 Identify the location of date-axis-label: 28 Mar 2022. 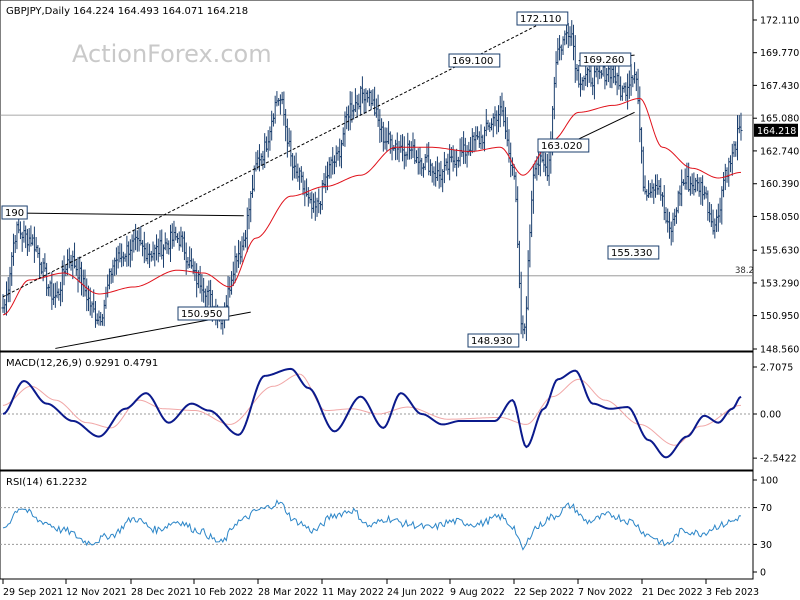
(288, 592).